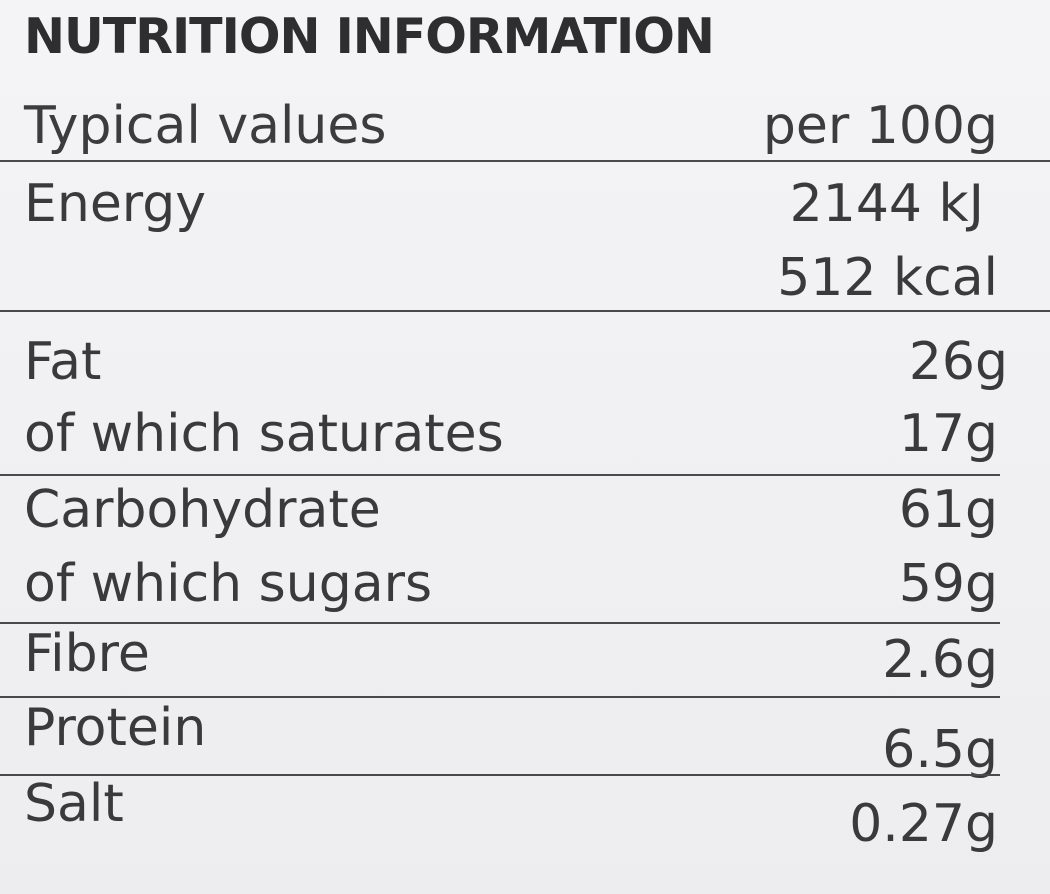  I want to click on row-fat-value: 26g, so click(958, 362).